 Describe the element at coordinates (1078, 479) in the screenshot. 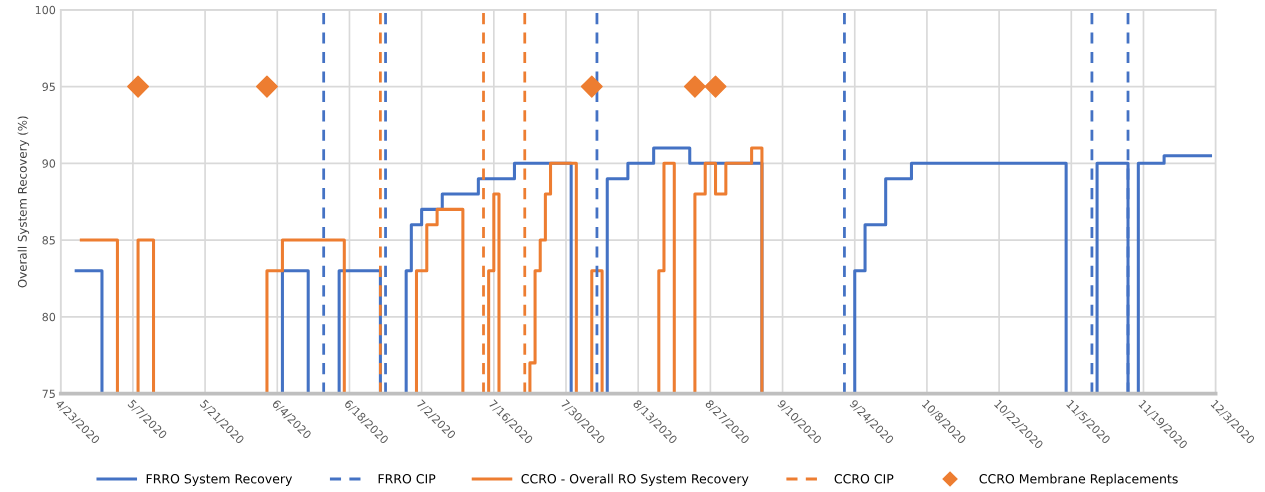

I see `legend-label: CCRO Membrane Replacements` at that location.